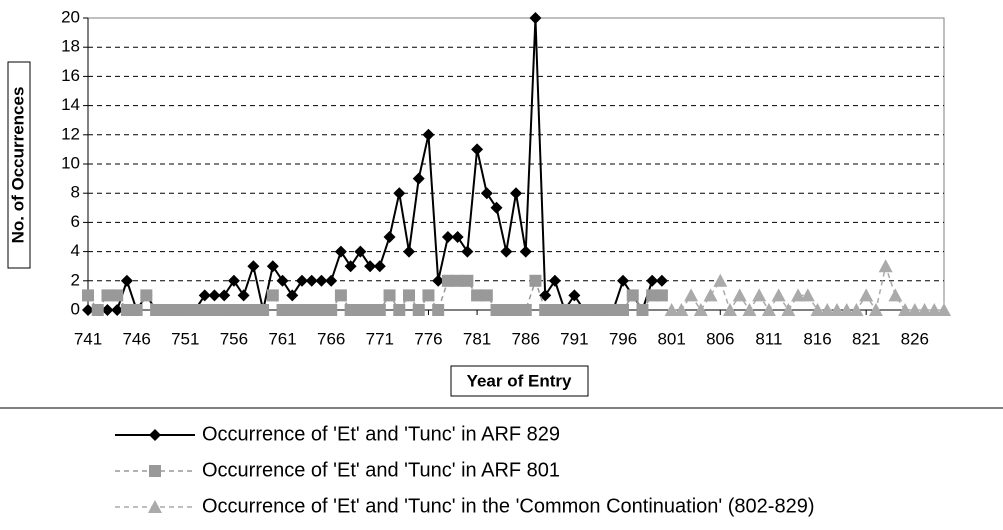  I want to click on y-tick-label: 10, so click(70, 162).